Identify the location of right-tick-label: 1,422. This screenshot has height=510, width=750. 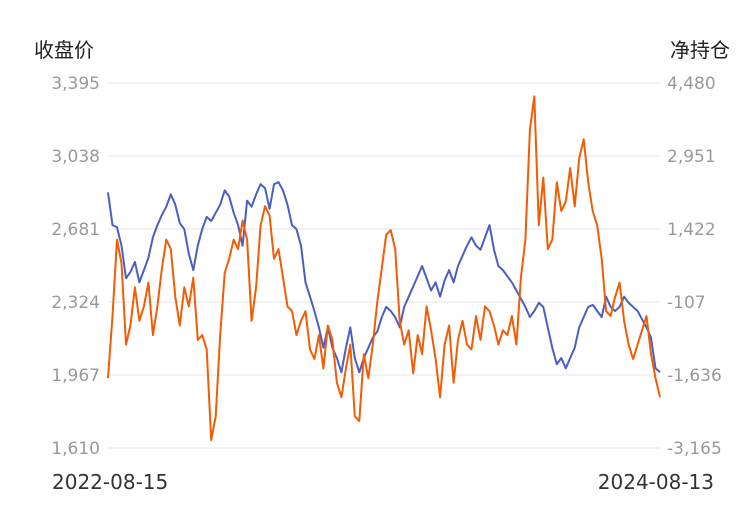
(691, 230).